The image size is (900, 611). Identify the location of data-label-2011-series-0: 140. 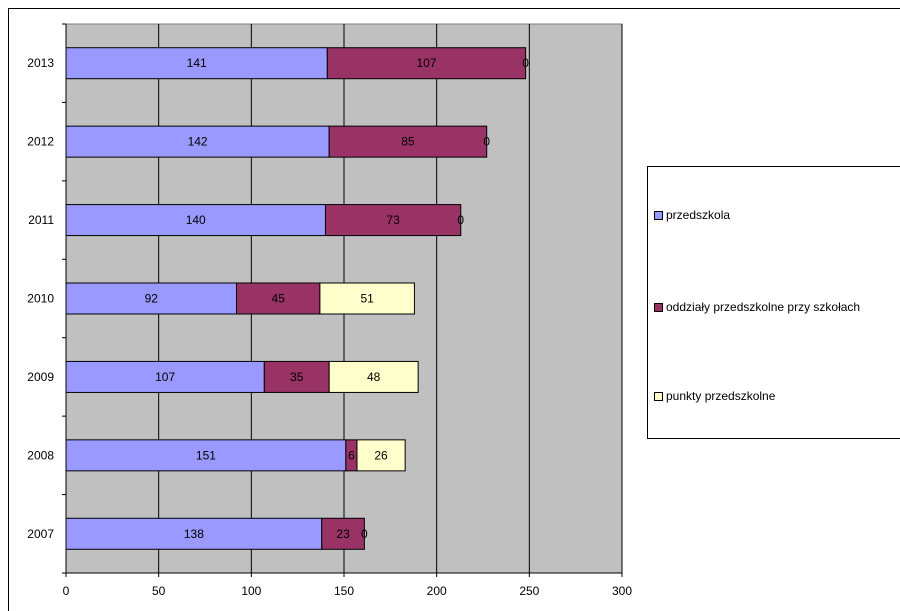
(196, 220).